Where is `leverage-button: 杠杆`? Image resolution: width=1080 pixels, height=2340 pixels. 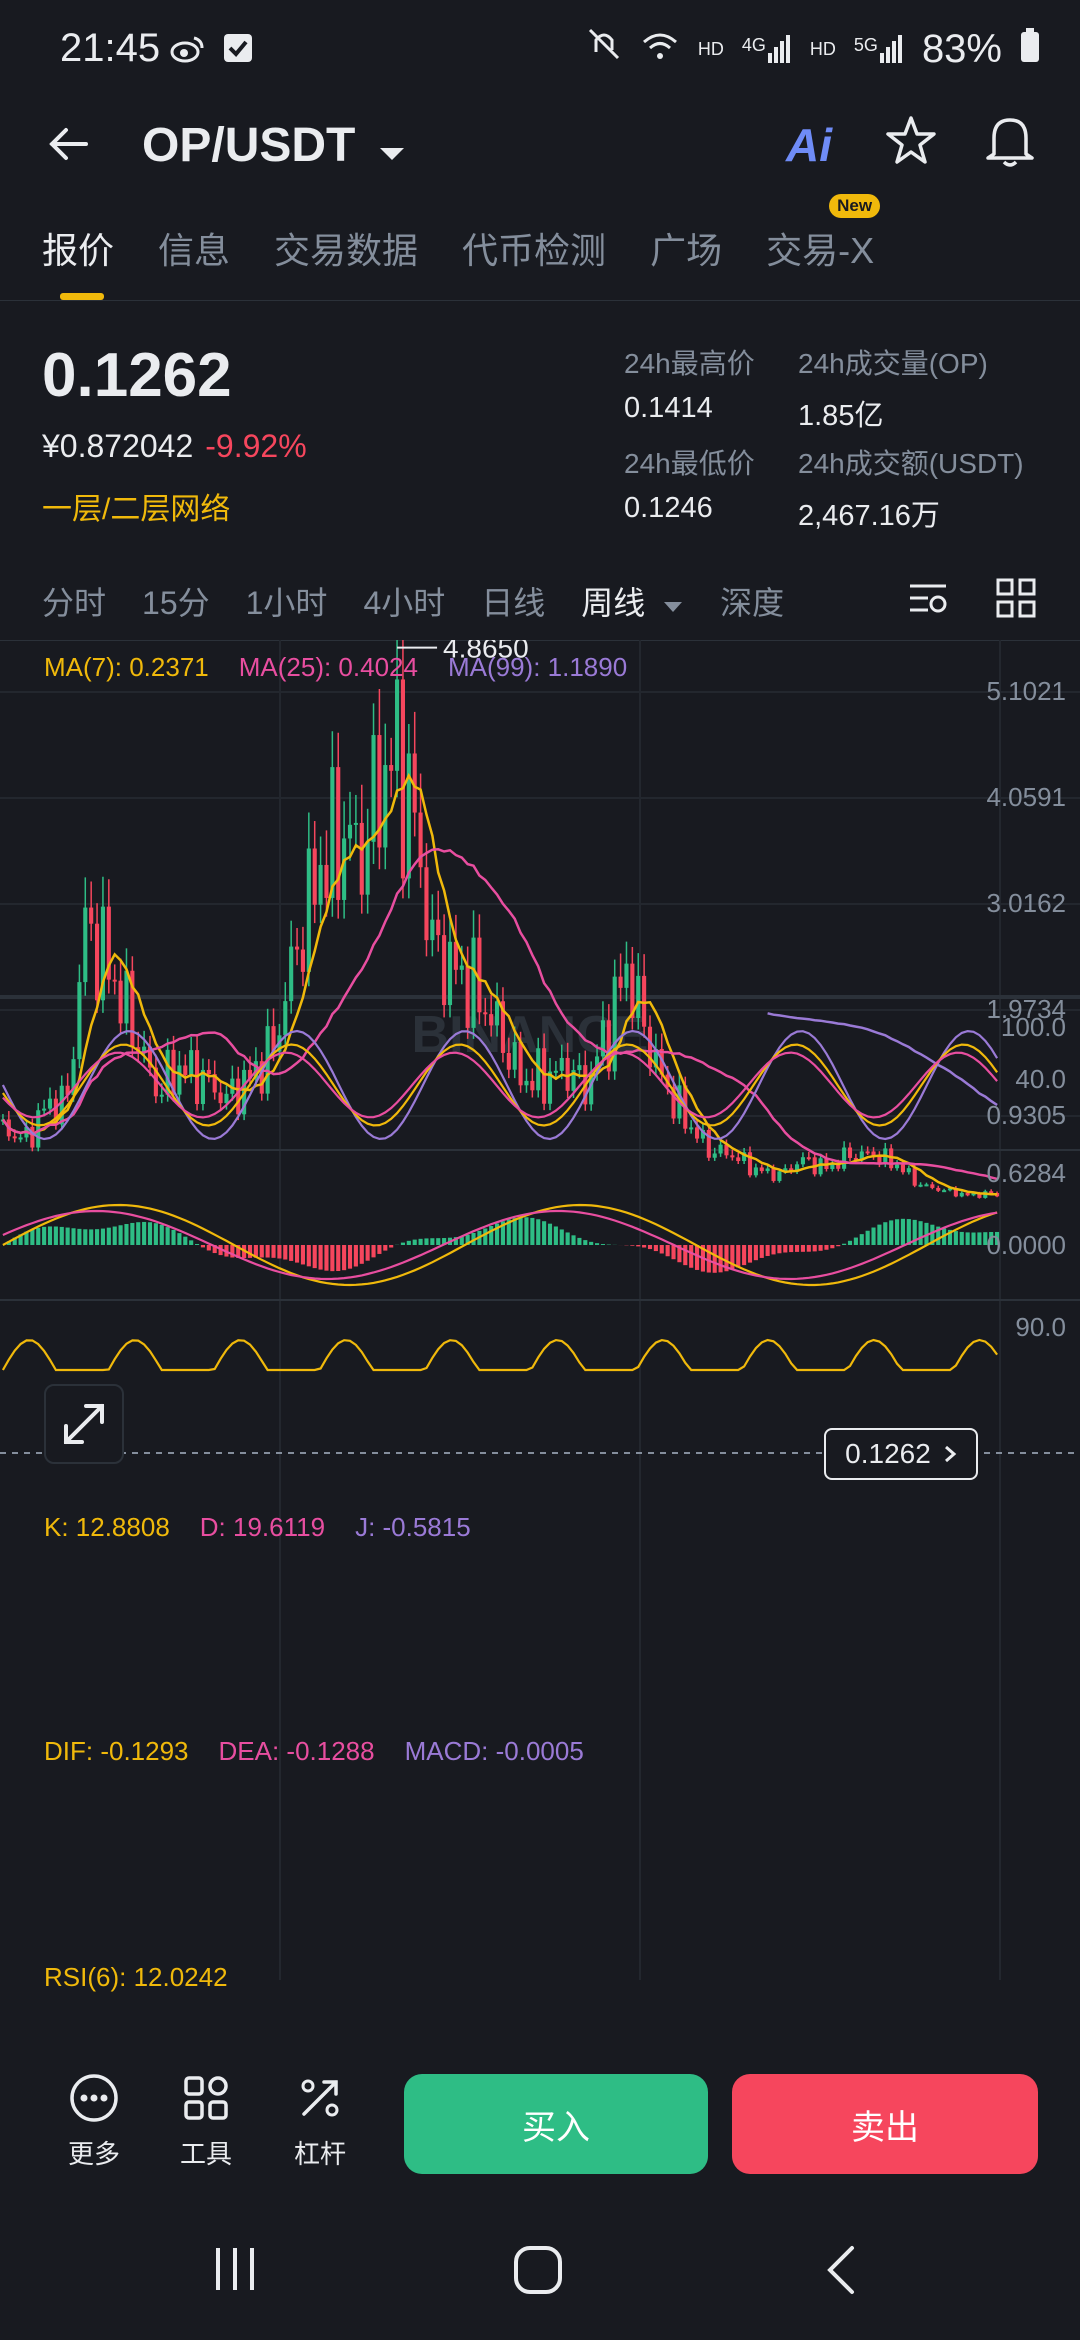
leverage-button: 杠杆 is located at coordinates (320, 2121).